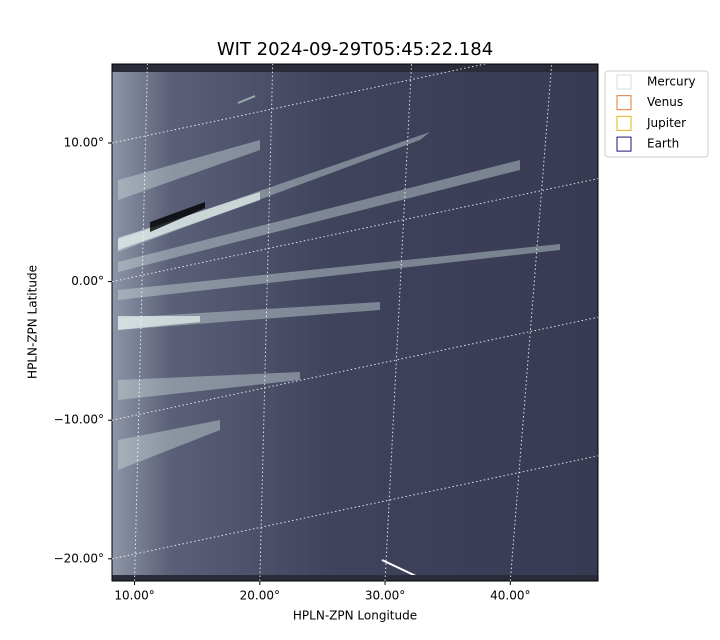  Describe the element at coordinates (510, 596) in the screenshot. I see `x-tick-label: 40.00°` at that location.